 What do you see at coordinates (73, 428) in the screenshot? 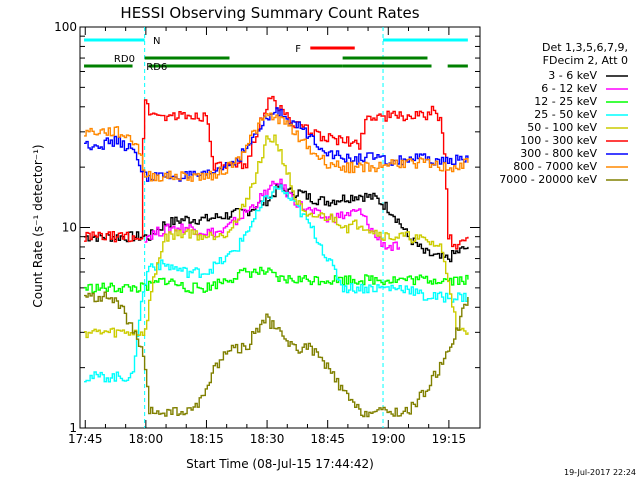
I see `y-tick-label: 1` at bounding box center [73, 428].